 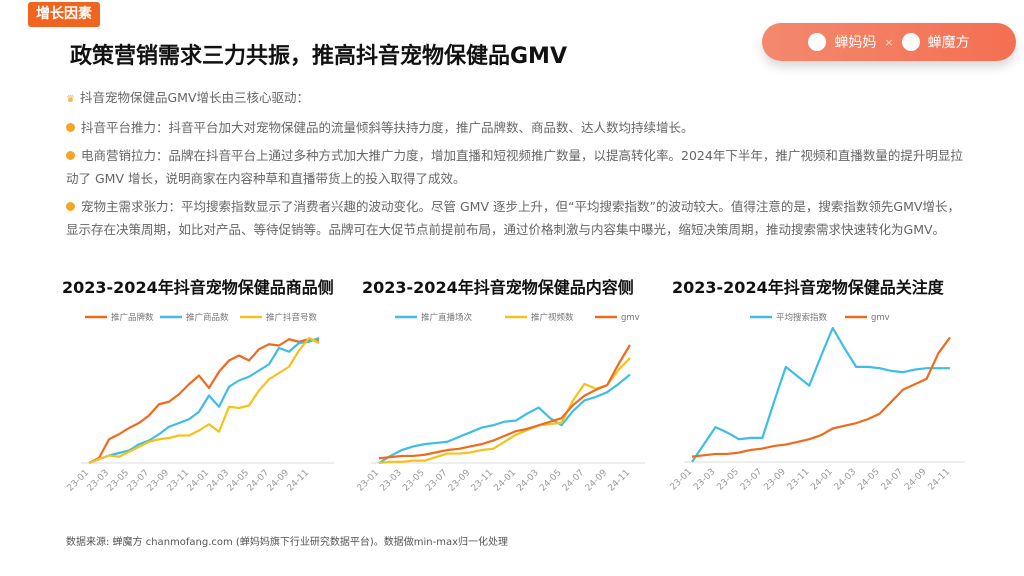 What do you see at coordinates (447, 317) in the screenshot?
I see `legend-label: 推广直播场次` at bounding box center [447, 317].